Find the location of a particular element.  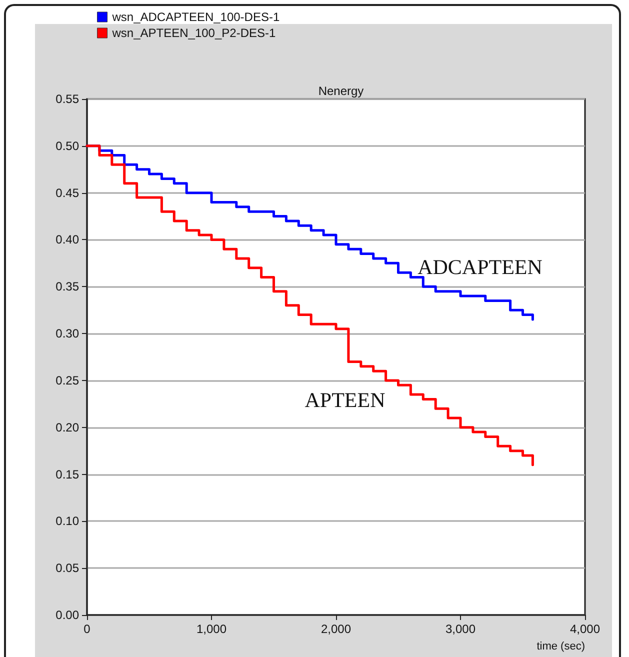

y-tick-label: 0.30 is located at coordinates (68, 333).